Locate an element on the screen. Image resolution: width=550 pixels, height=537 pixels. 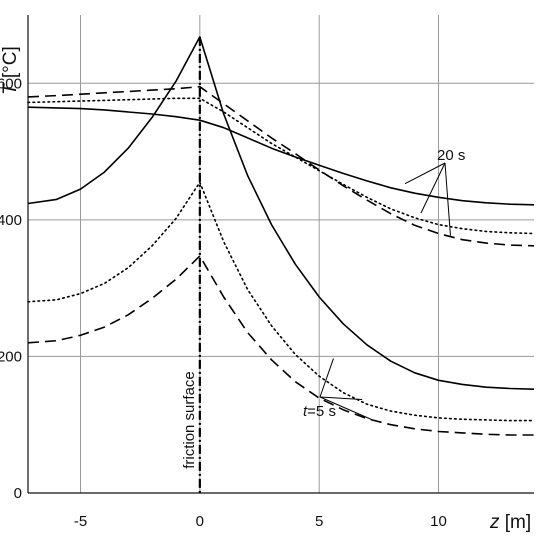
y-tick-label: 400 is located at coordinates (11, 220).